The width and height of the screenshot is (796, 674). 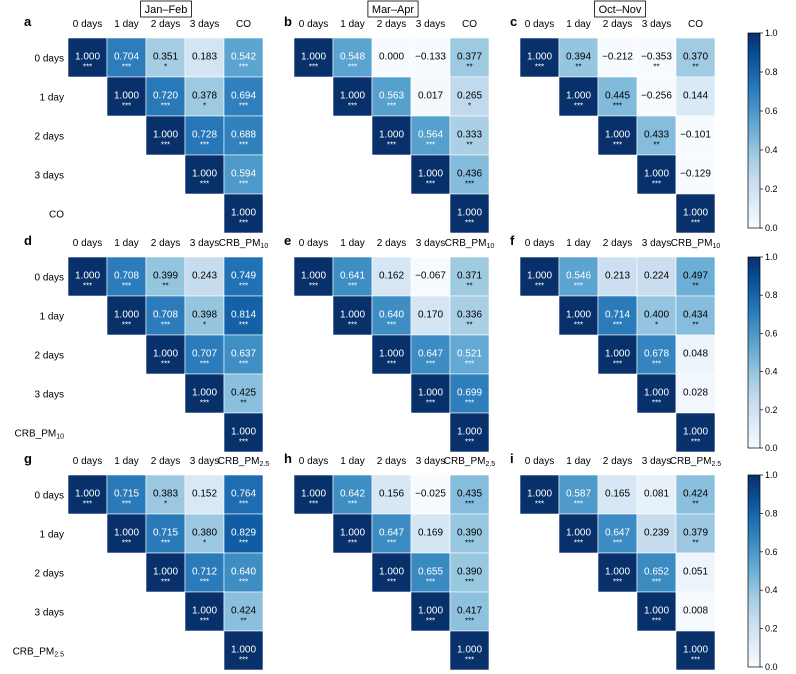 What do you see at coordinates (695, 611) in the screenshot?
I see `cell-value-label: 0.008` at bounding box center [695, 611].